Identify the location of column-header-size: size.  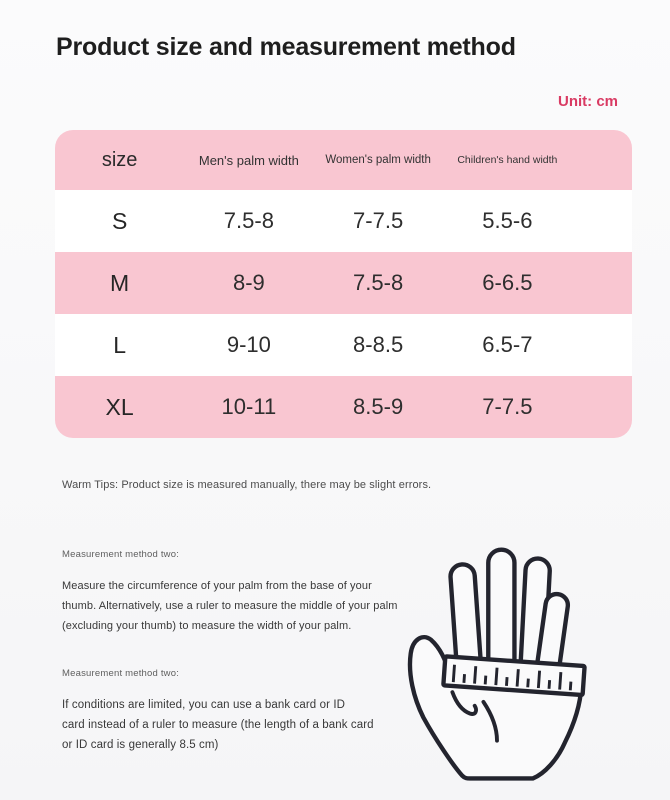
(119, 159).